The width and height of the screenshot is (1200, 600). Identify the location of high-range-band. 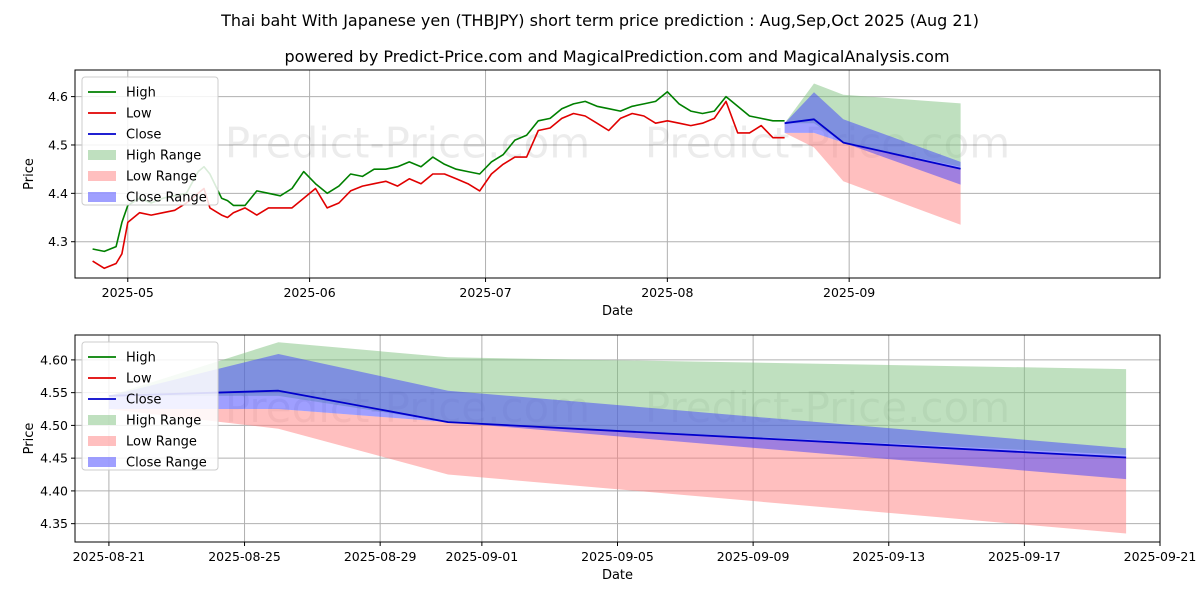
(872, 125).